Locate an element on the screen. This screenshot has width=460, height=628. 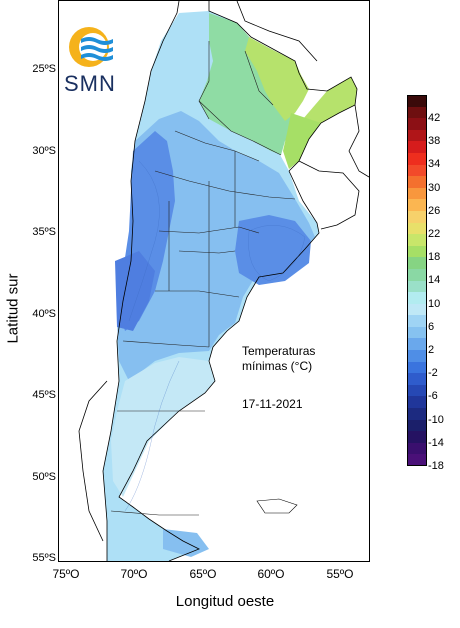
y-tick-label: 45ºS is located at coordinates (44, 395).